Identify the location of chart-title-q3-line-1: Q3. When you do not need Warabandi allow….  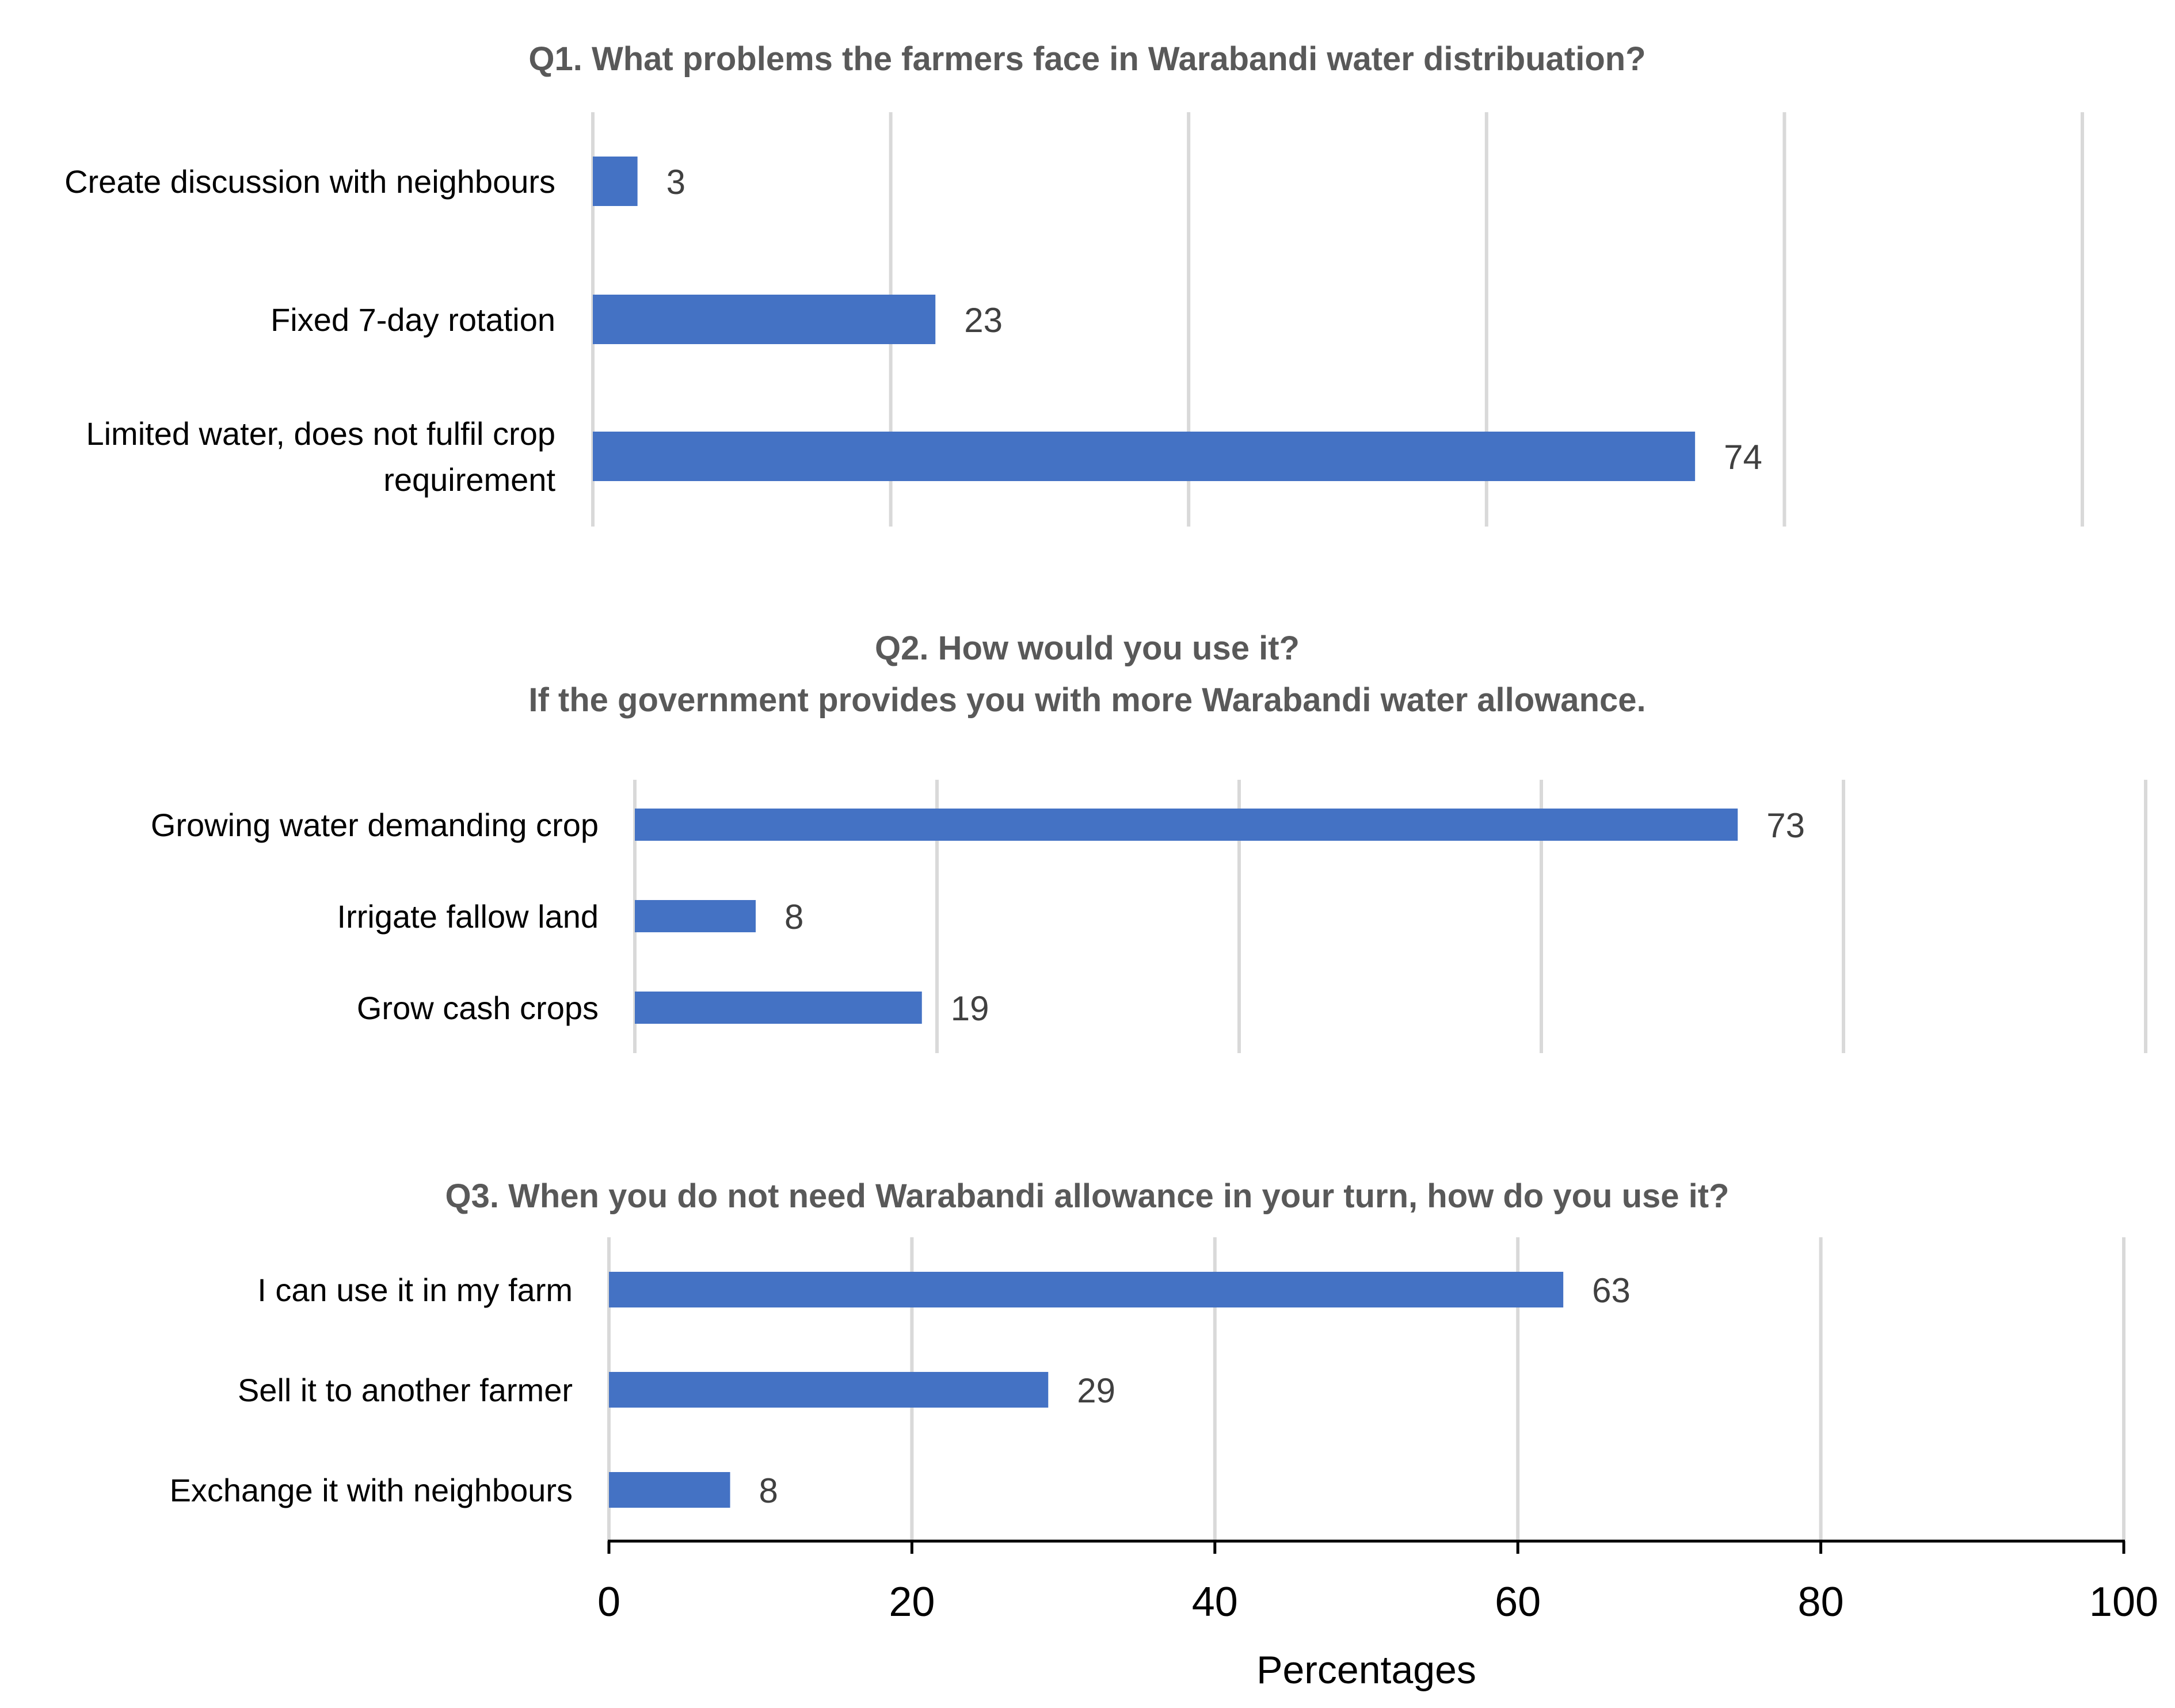
(1087, 1196).